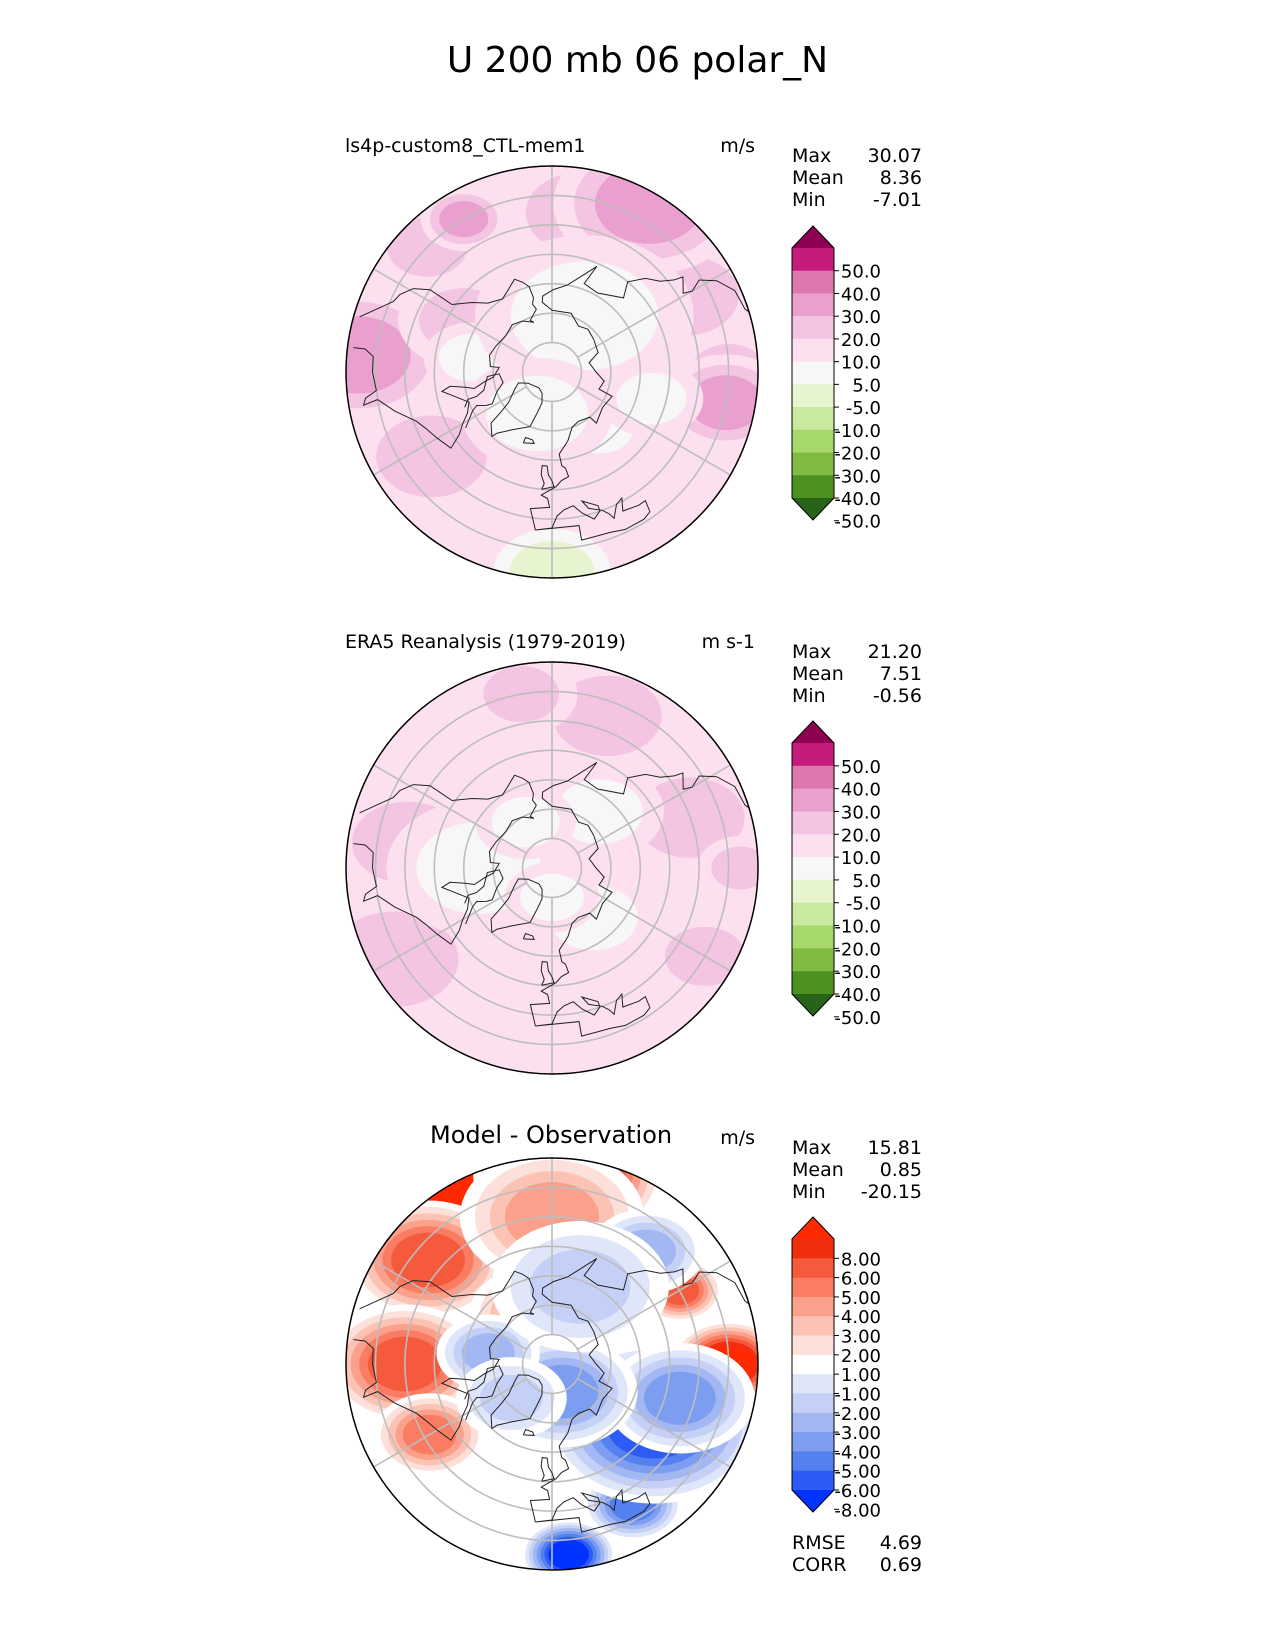  What do you see at coordinates (897, 200) in the screenshot?
I see `stat-min-value: -7.01` at bounding box center [897, 200].